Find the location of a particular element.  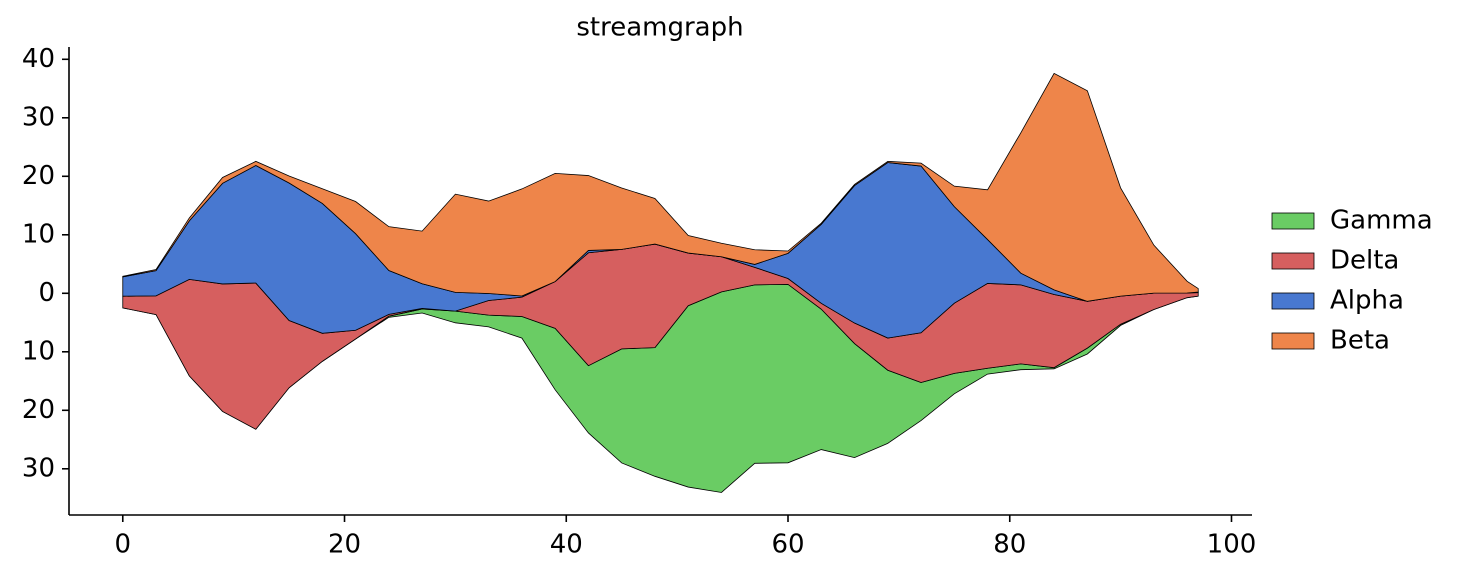

x-tick-label: 40 is located at coordinates (566, 545).